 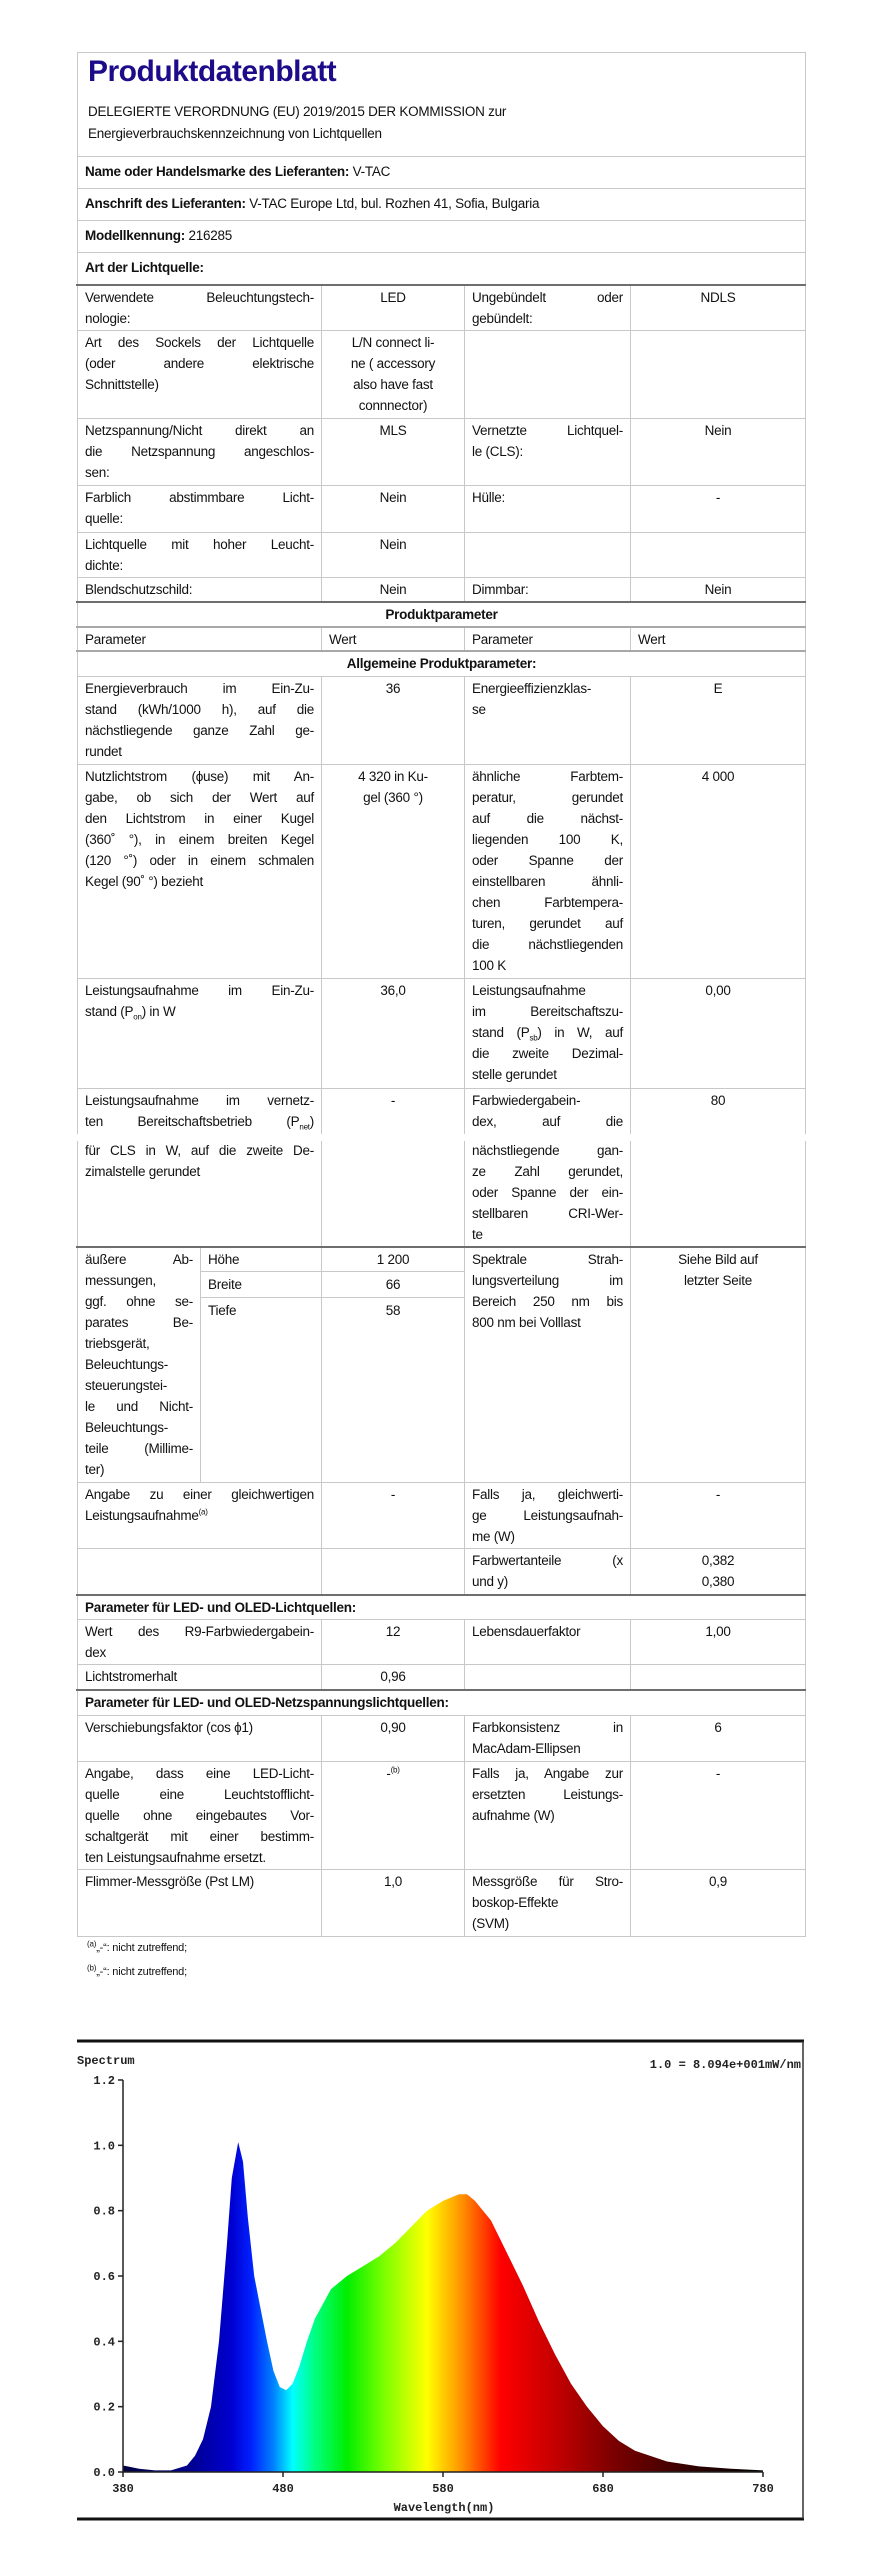 What do you see at coordinates (203, 1512) in the screenshot?
I see `superscript: (a)` at bounding box center [203, 1512].